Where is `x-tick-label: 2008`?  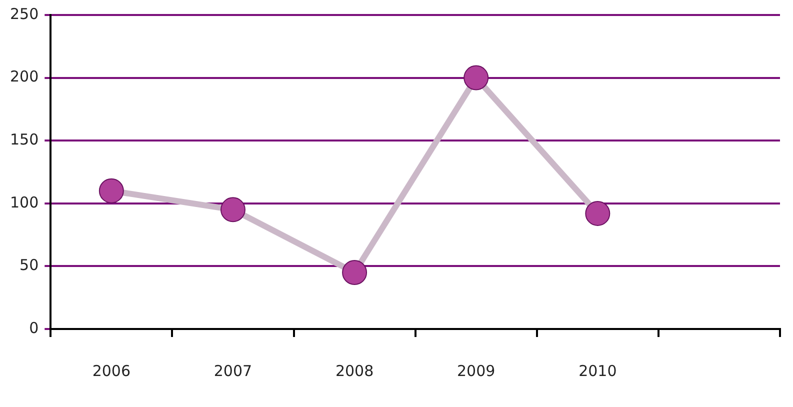
x-tick-label: 2008 is located at coordinates (354, 371).